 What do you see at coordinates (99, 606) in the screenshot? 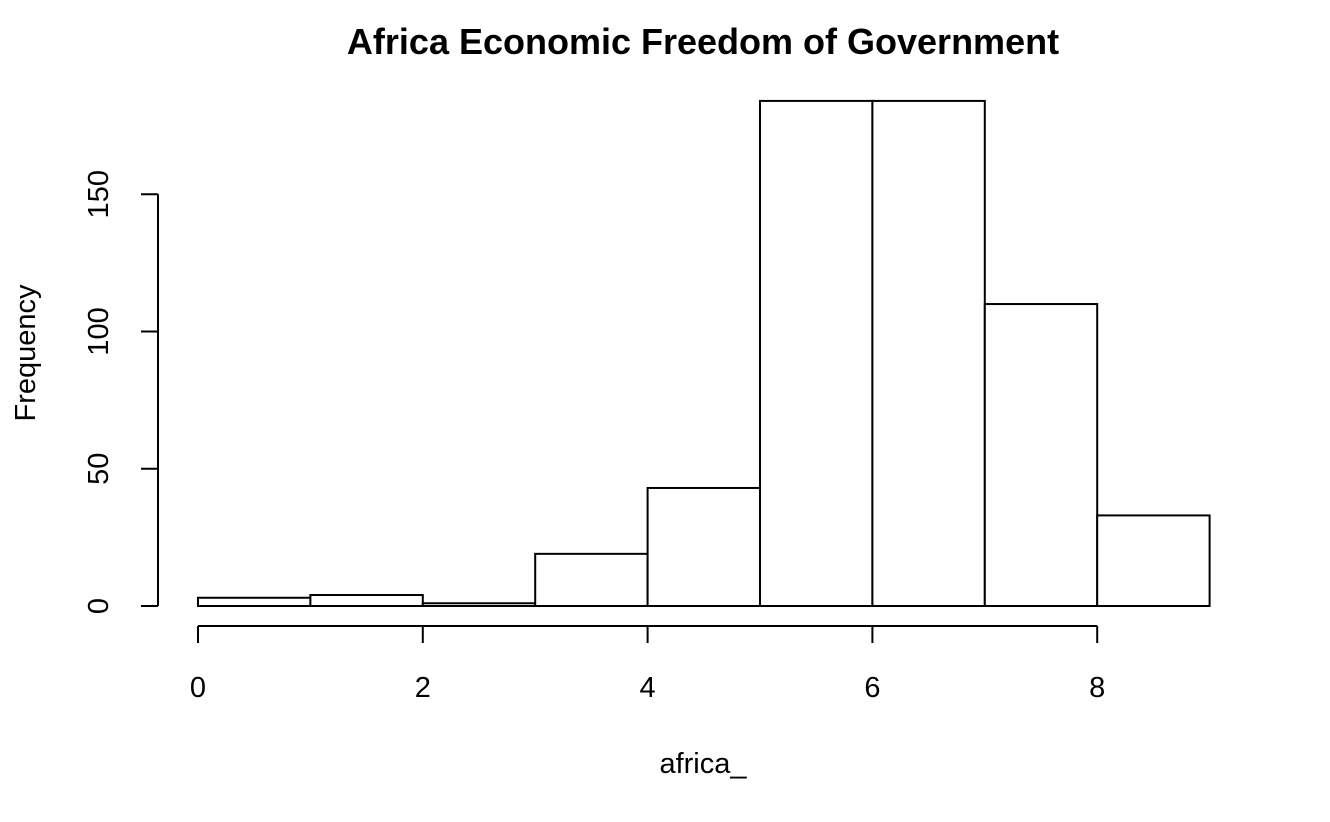
I see `y-tick-label: 0` at bounding box center [99, 606].